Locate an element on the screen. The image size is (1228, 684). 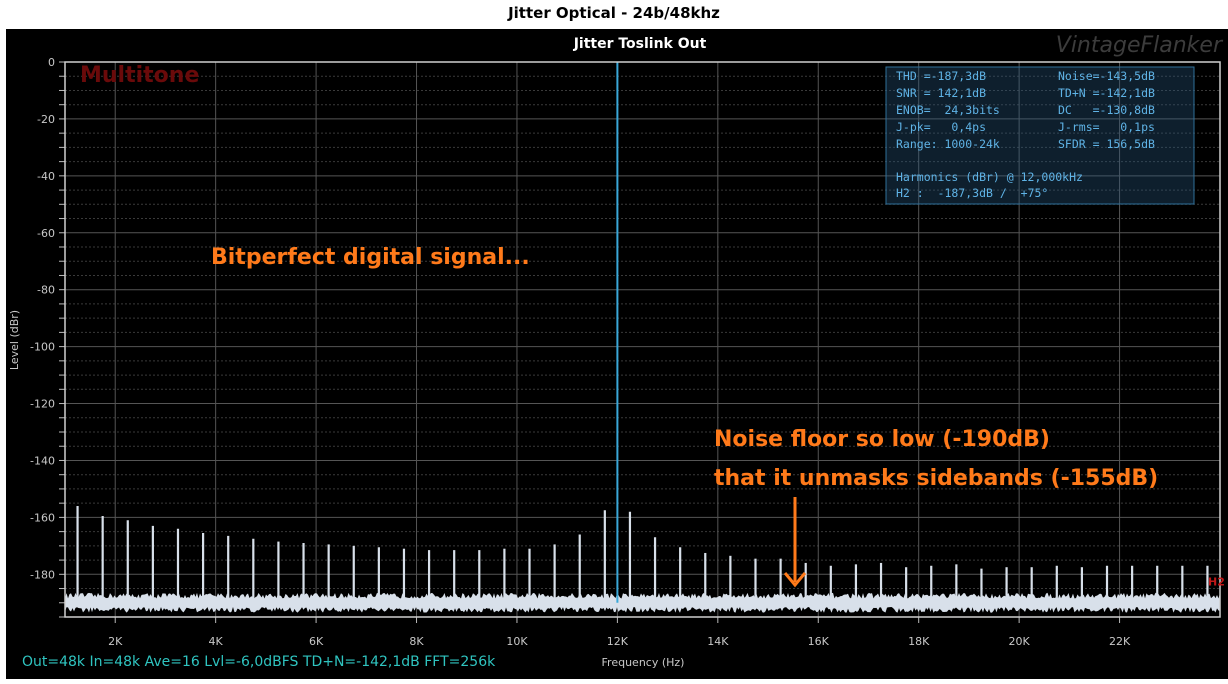
annotation-noise-1: Noise floor so low (-190dB) is located at coordinates (882, 439).